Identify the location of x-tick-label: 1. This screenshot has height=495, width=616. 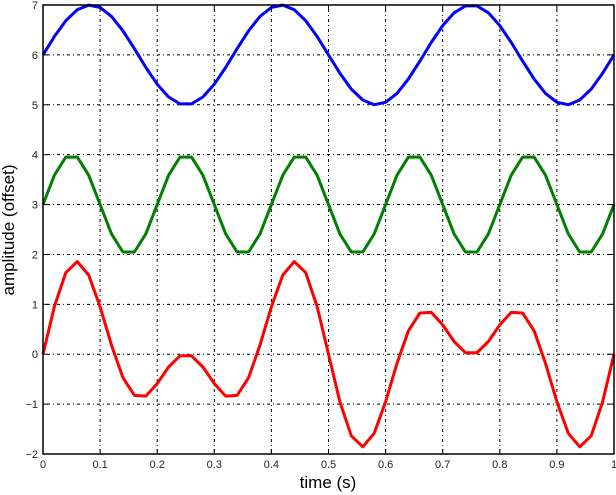
(613, 465).